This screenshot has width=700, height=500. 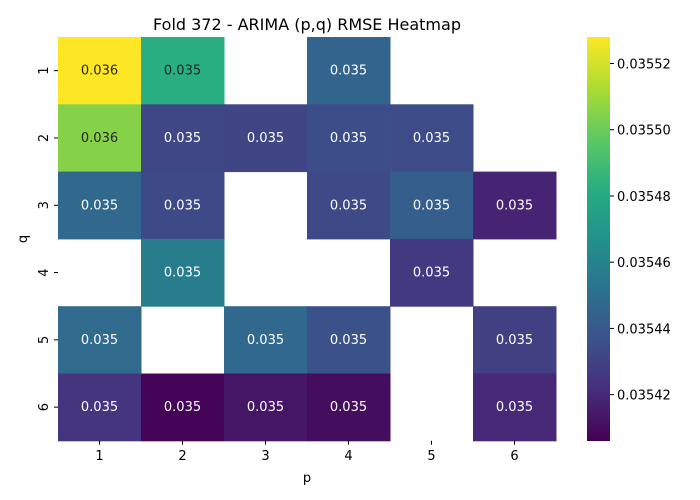 What do you see at coordinates (307, 452) in the screenshot?
I see `x-axis-ticks: 1 2 3 4 5 6` at bounding box center [307, 452].